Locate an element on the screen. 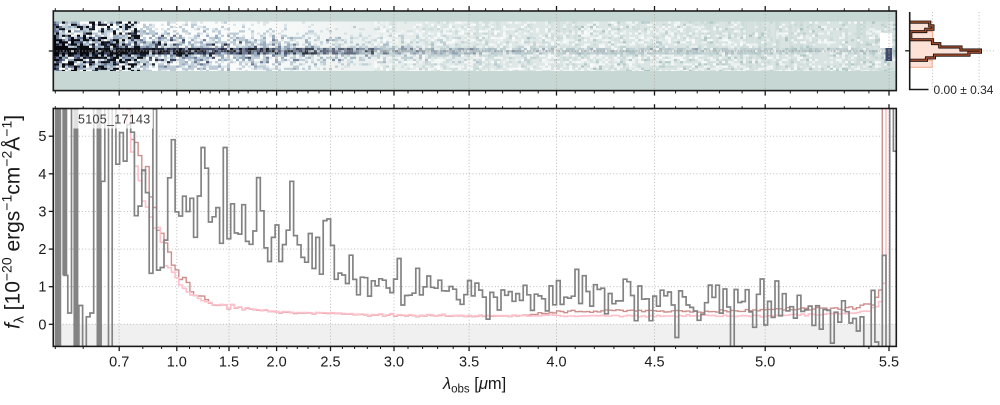 Image resolution: width=1000 pixels, height=405 pixels. svg-text: 4 is located at coordinates (42, 175).